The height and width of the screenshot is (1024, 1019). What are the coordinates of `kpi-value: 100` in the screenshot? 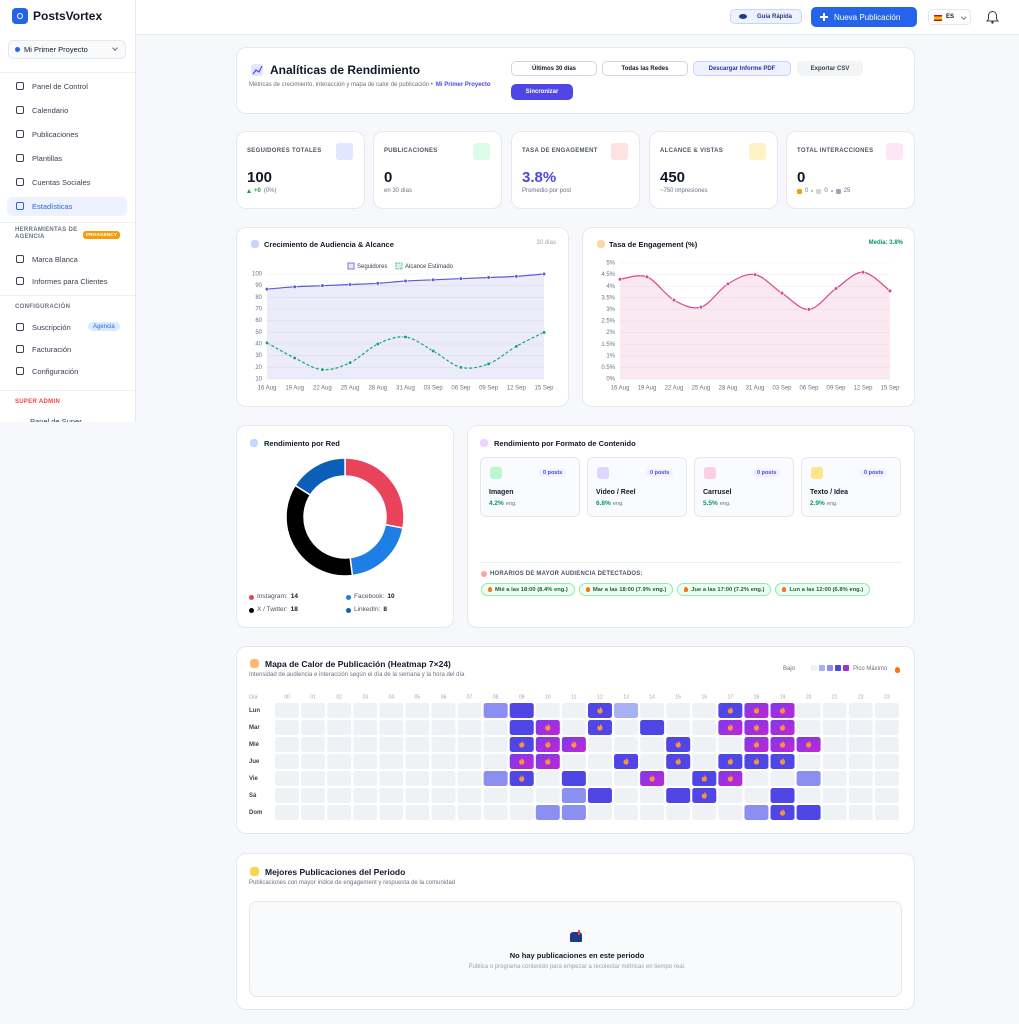 It's located at (260, 177).